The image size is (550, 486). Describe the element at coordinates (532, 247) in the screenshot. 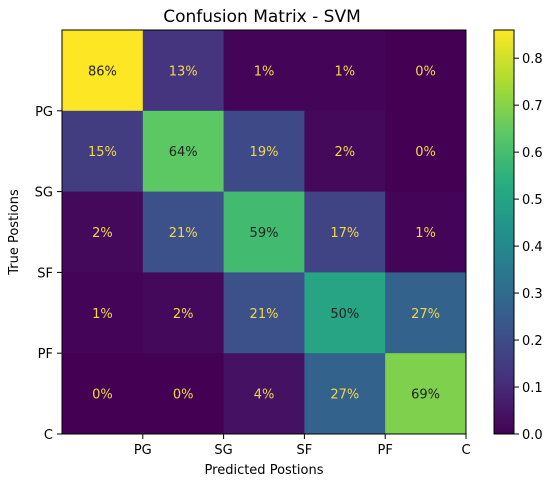

I see `colorbar-tick-label: 0.4` at that location.